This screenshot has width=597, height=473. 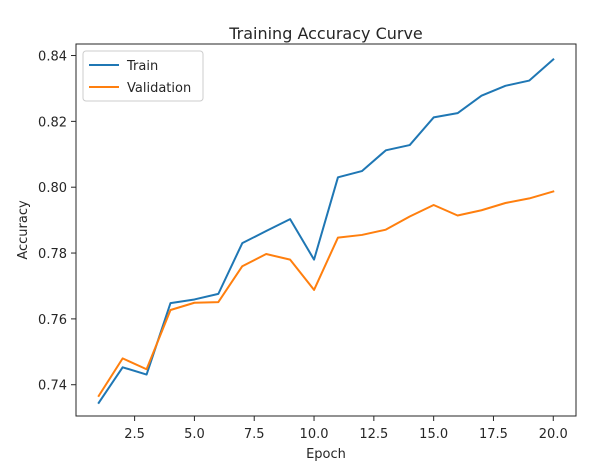 I want to click on y-tick-label: 0.78, so click(x=52, y=254).